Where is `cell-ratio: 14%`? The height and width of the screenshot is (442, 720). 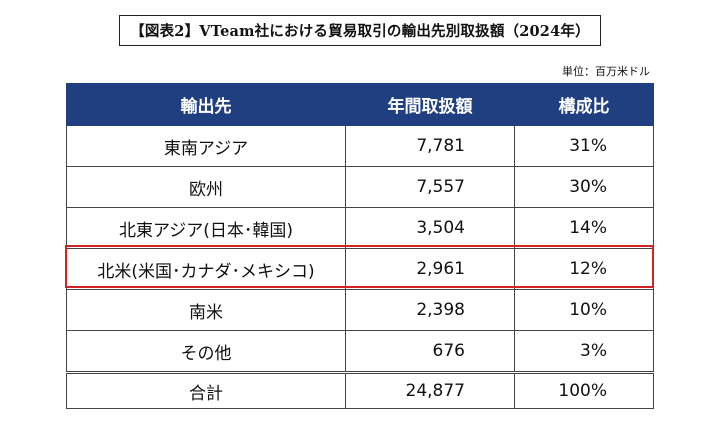 cell-ratio: 14% is located at coordinates (584, 228).